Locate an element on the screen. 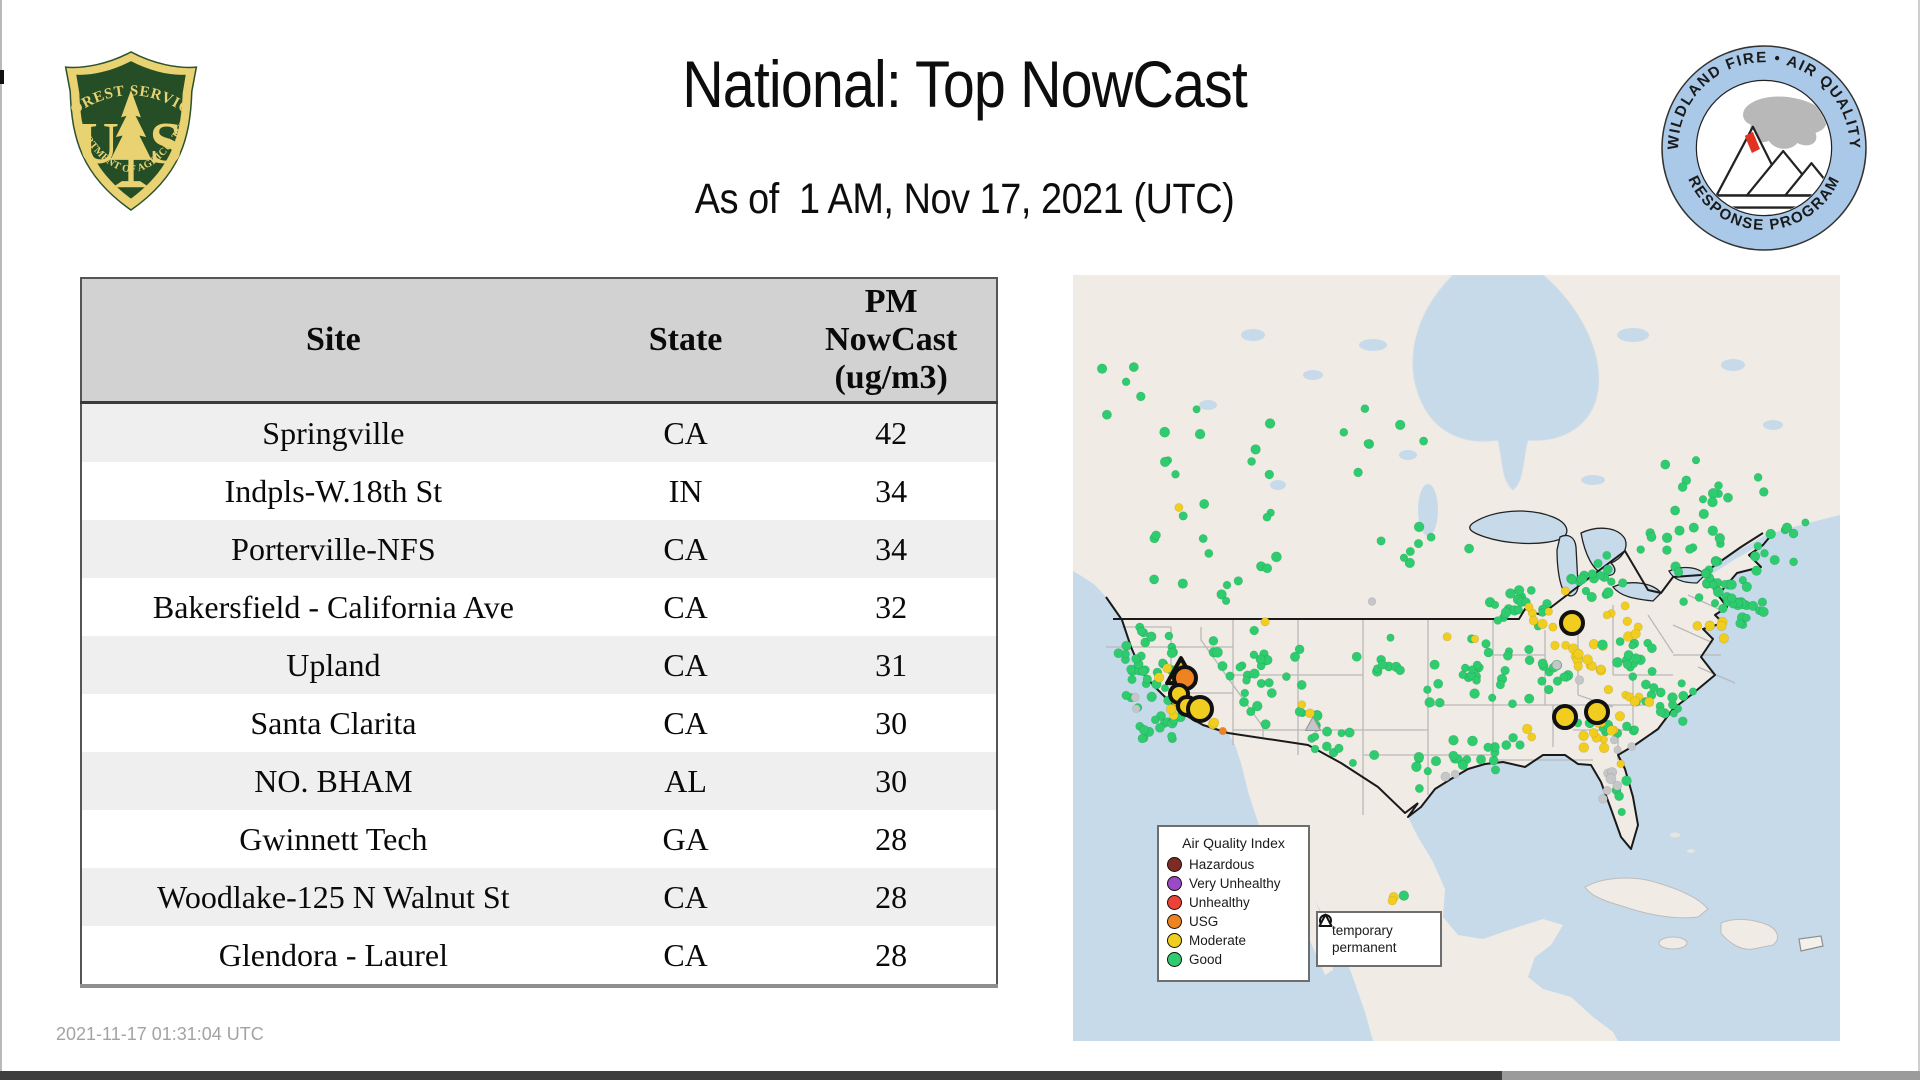 This screenshot has height=1080, width=1920. site-cell: Springville is located at coordinates (333, 432).